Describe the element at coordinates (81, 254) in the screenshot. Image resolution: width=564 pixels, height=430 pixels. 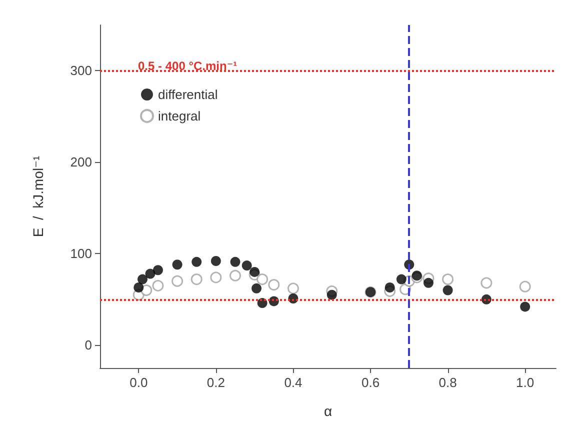
I see `y-tick-label: 100` at that location.